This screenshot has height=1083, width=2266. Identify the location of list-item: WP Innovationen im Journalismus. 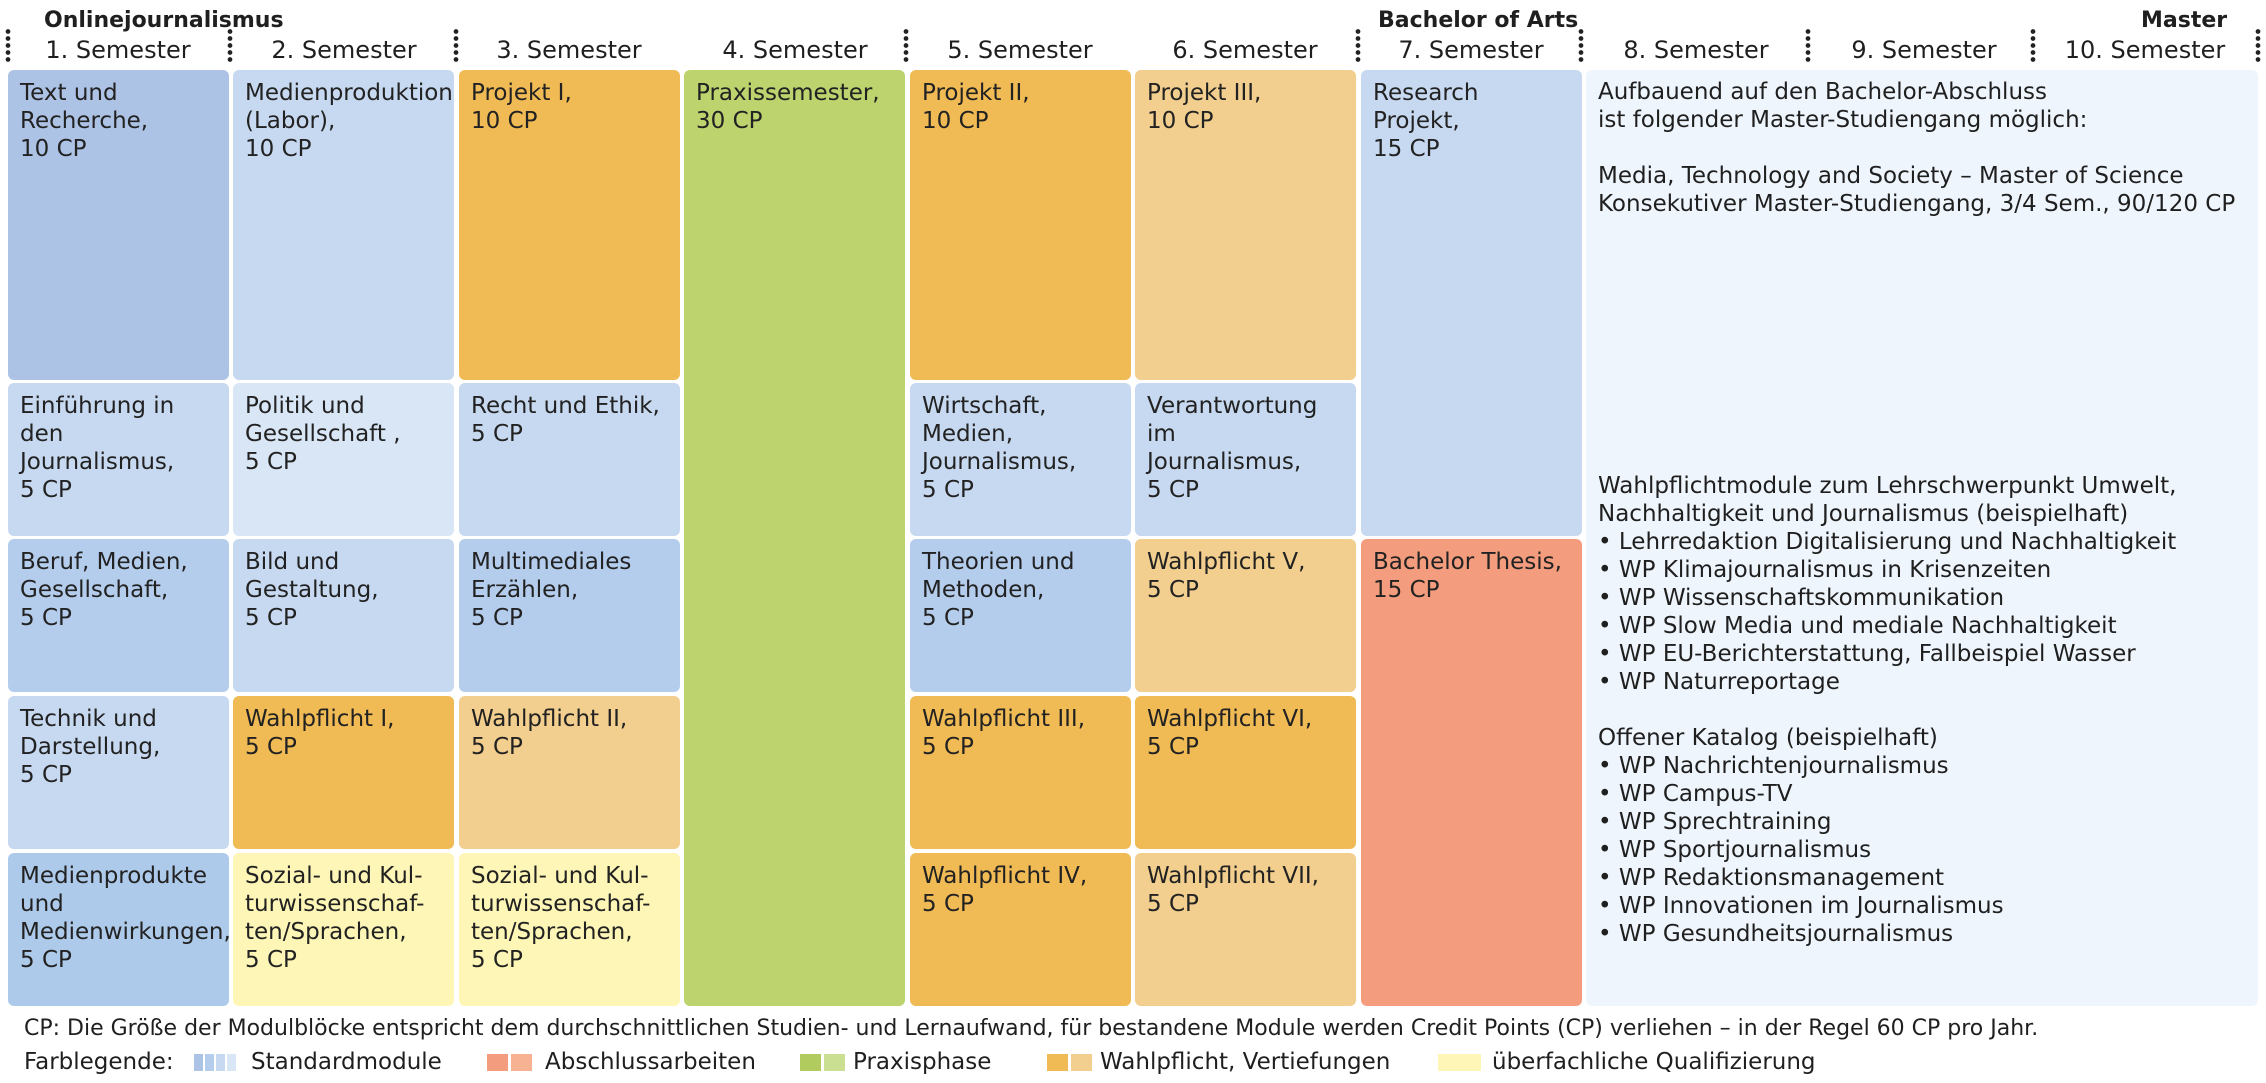
(1801, 906).